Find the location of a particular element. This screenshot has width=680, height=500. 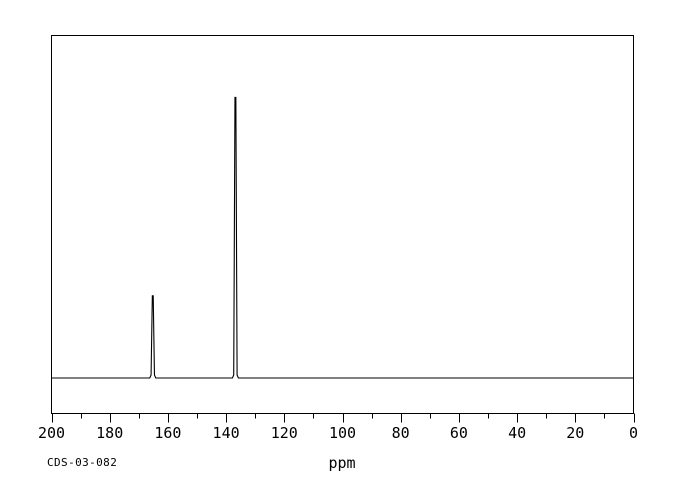

x-tick-label-140: 140 is located at coordinates (226, 433).